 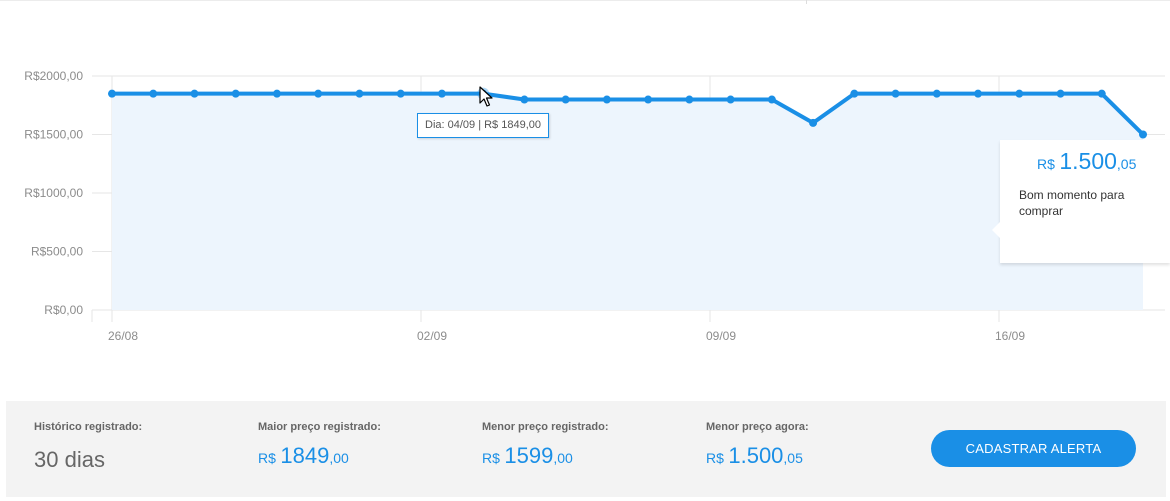 What do you see at coordinates (545, 427) in the screenshot?
I see `menor-preco-label: Menor preço registrado:` at bounding box center [545, 427].